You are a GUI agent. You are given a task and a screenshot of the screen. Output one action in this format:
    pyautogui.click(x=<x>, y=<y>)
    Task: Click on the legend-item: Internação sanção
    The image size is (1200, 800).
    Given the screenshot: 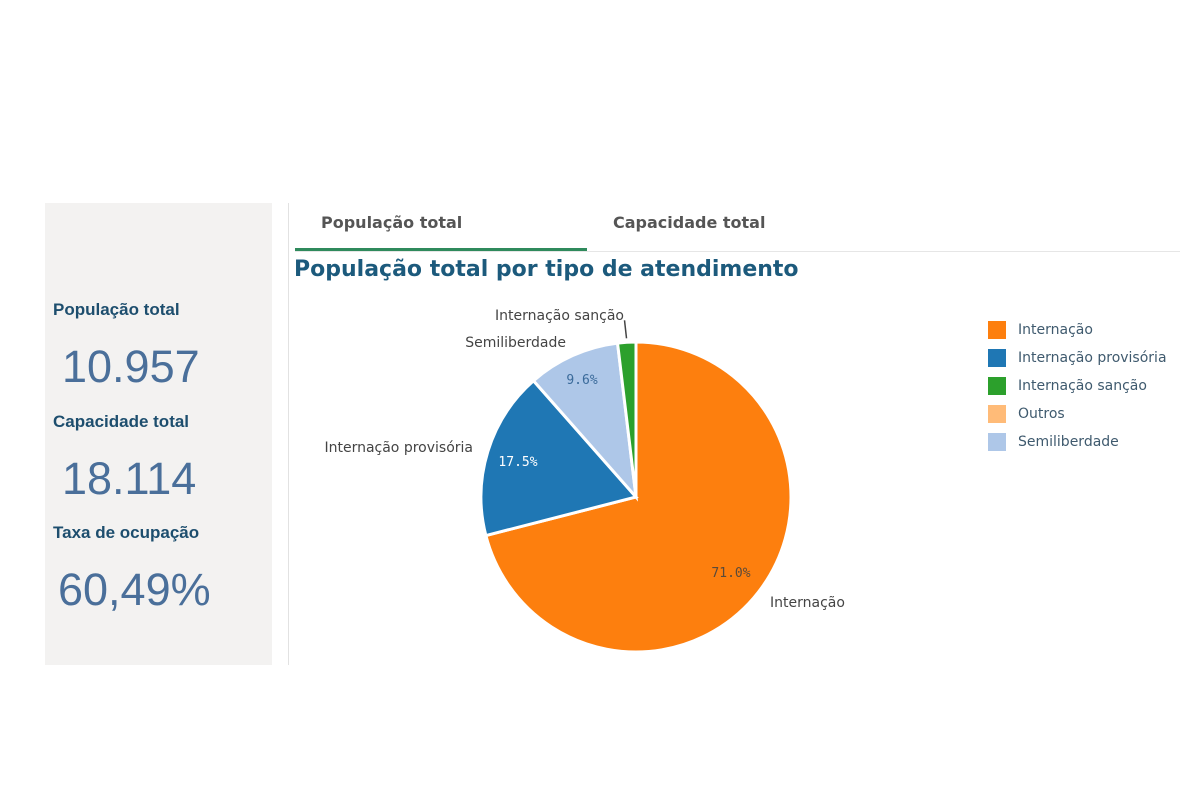 What is the action you would take?
    pyautogui.click(x=1077, y=386)
    